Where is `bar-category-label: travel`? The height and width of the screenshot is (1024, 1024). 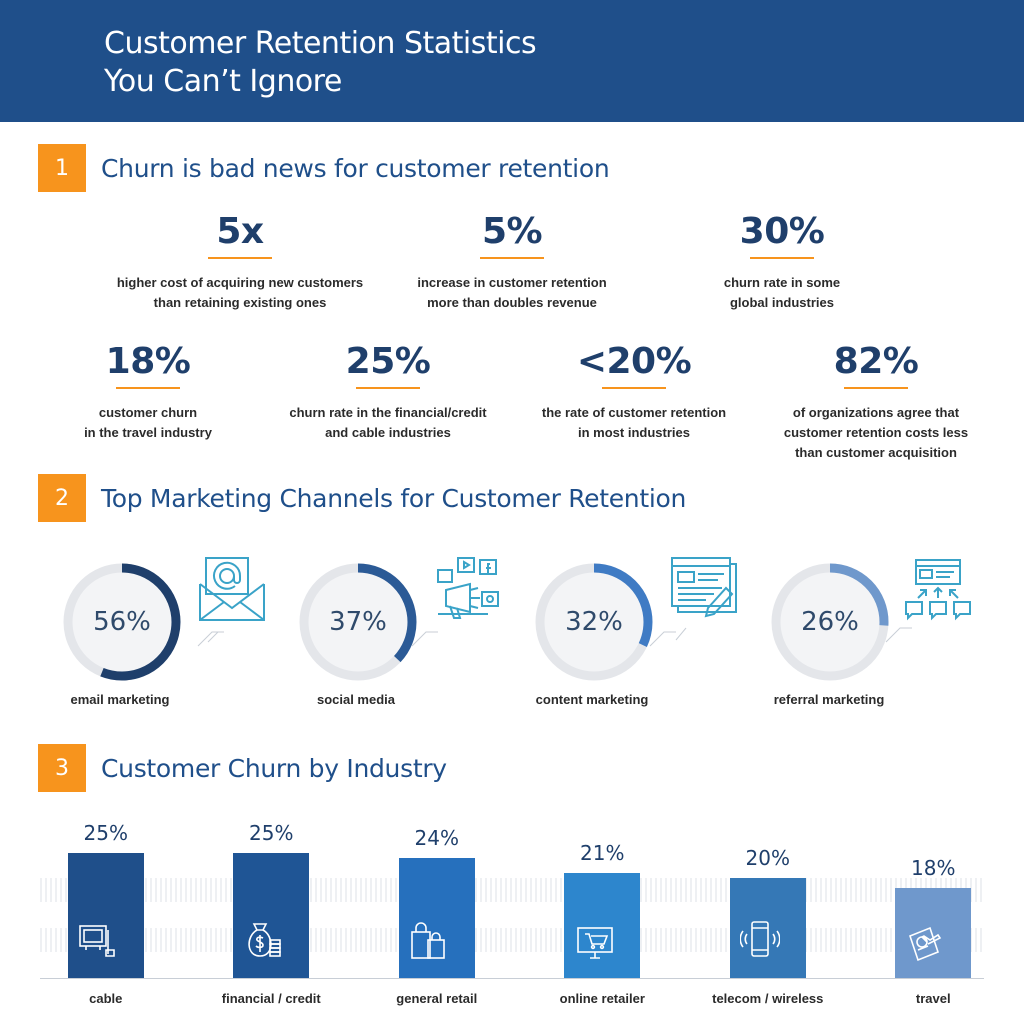 bar-category-label: travel is located at coordinates (933, 998).